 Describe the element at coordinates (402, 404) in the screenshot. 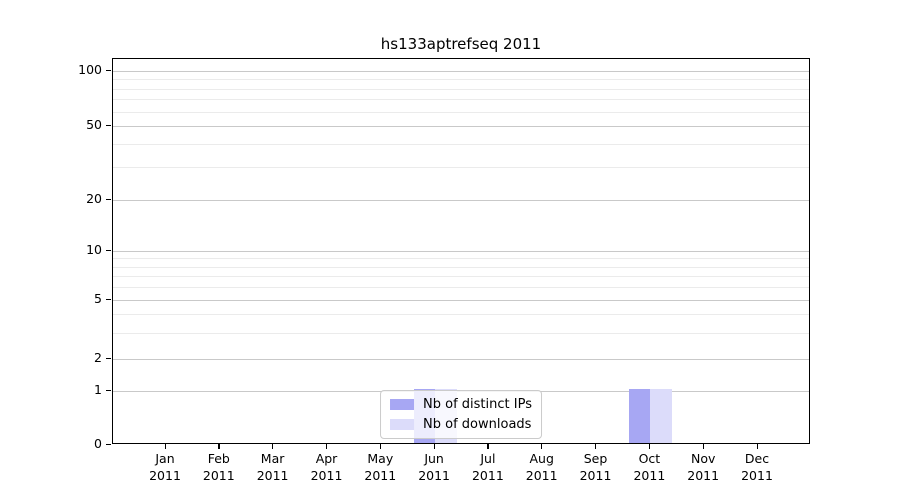

I see `legend-swatch-distinct-ips` at that location.